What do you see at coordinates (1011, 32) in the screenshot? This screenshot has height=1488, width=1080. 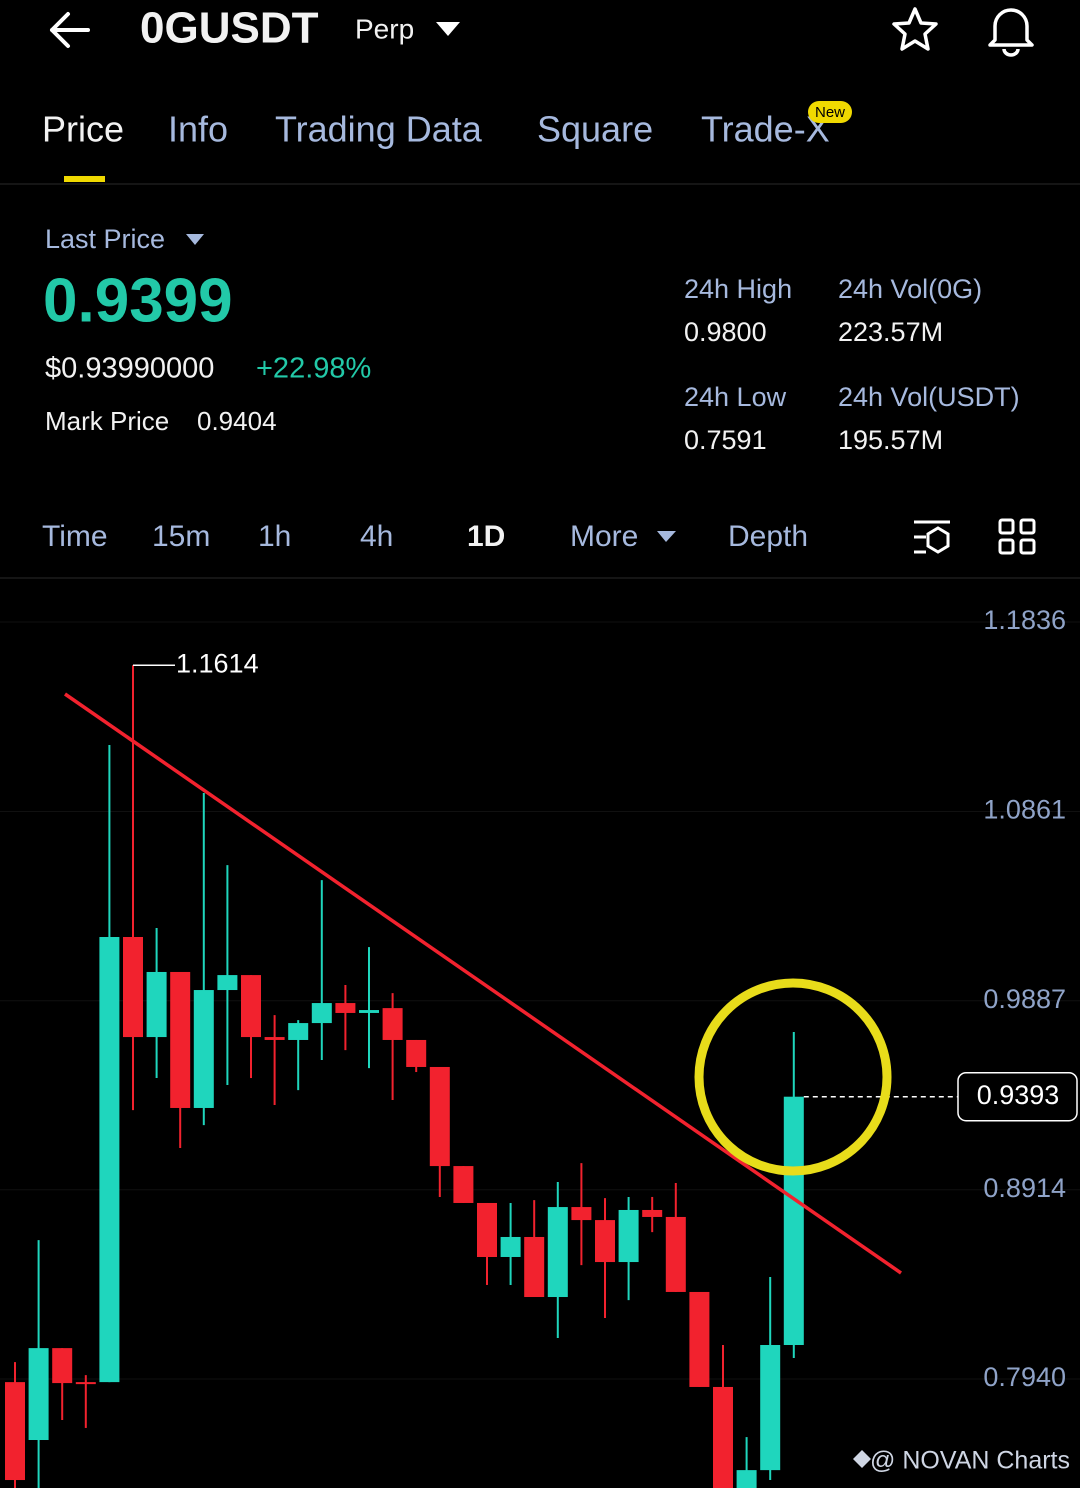 I see `alert-icon` at bounding box center [1011, 32].